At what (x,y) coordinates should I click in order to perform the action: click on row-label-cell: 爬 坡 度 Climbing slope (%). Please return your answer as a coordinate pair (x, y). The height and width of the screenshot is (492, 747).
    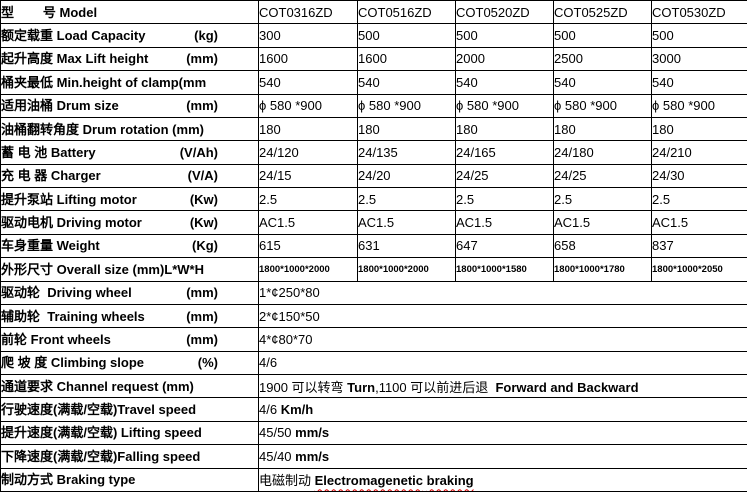
    Looking at the image, I should click on (129, 363).